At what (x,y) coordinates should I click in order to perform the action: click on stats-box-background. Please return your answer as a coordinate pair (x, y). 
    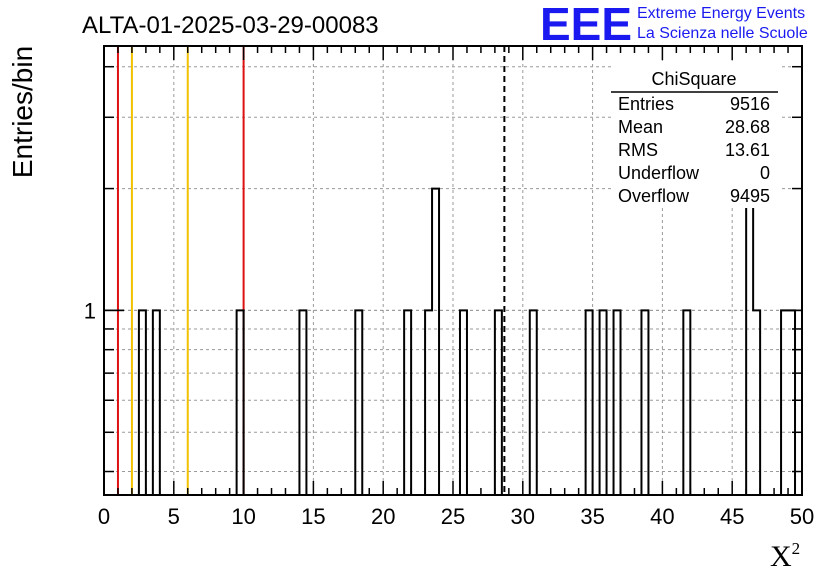
    Looking at the image, I should click on (695, 136).